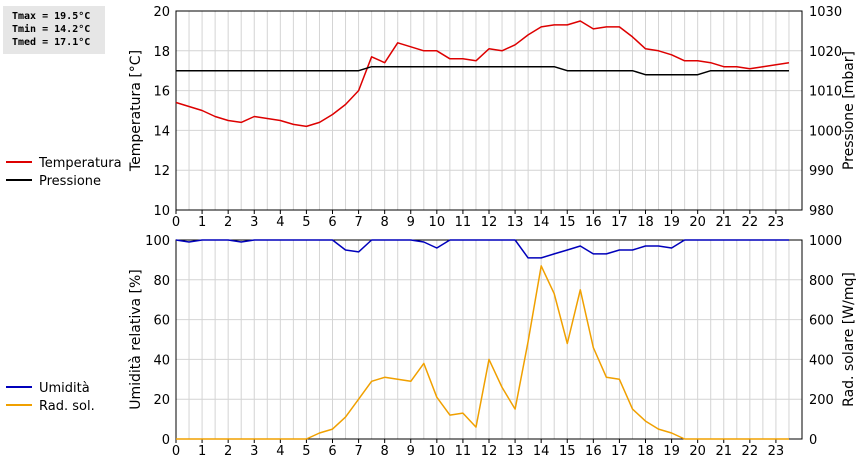 The image size is (860, 460). I want to click on panel1-x-tick-label: 16, so click(593, 222).